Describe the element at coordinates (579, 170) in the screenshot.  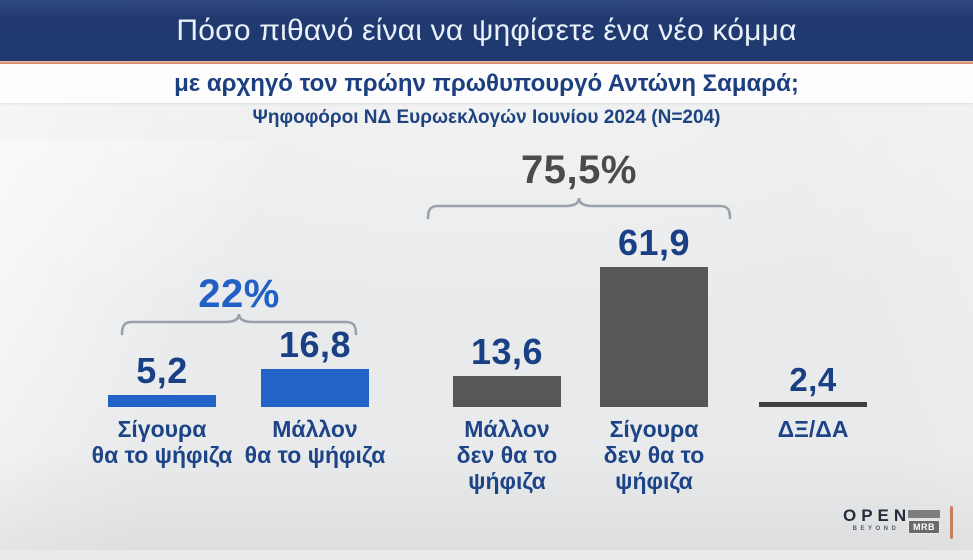
I see `group-total-label-no: 75,5%` at that location.